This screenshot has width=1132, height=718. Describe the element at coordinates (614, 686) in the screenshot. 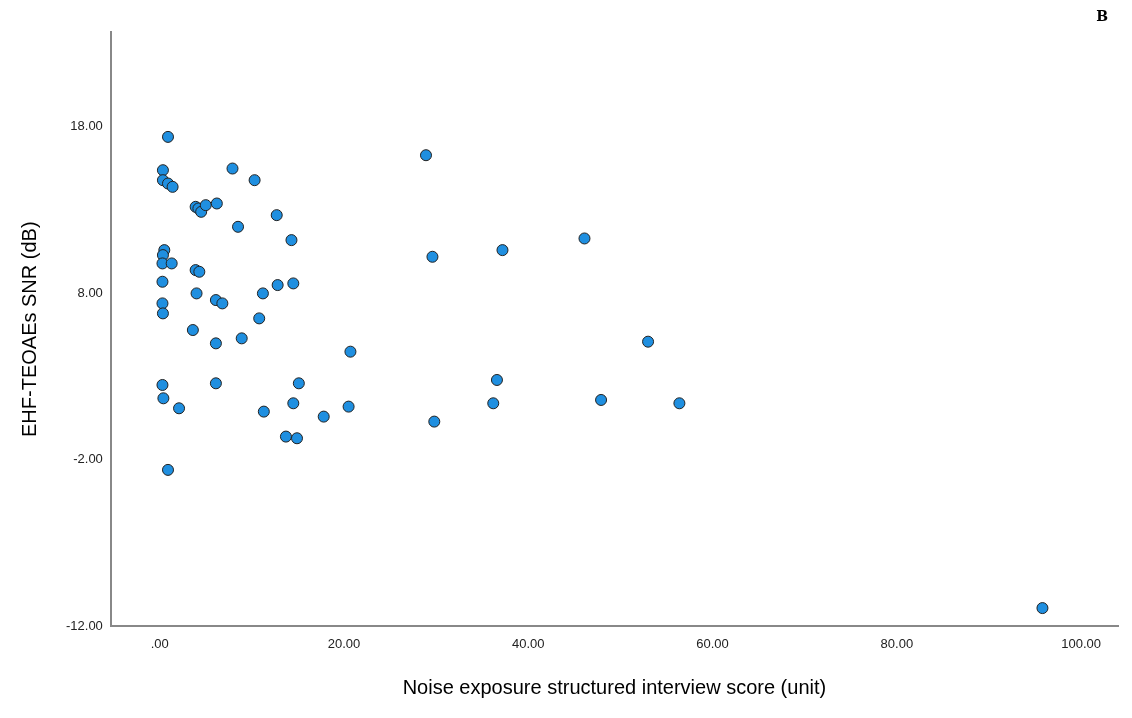

I see `x-axis-title: Noise exposure structured interview score (unit)` at that location.